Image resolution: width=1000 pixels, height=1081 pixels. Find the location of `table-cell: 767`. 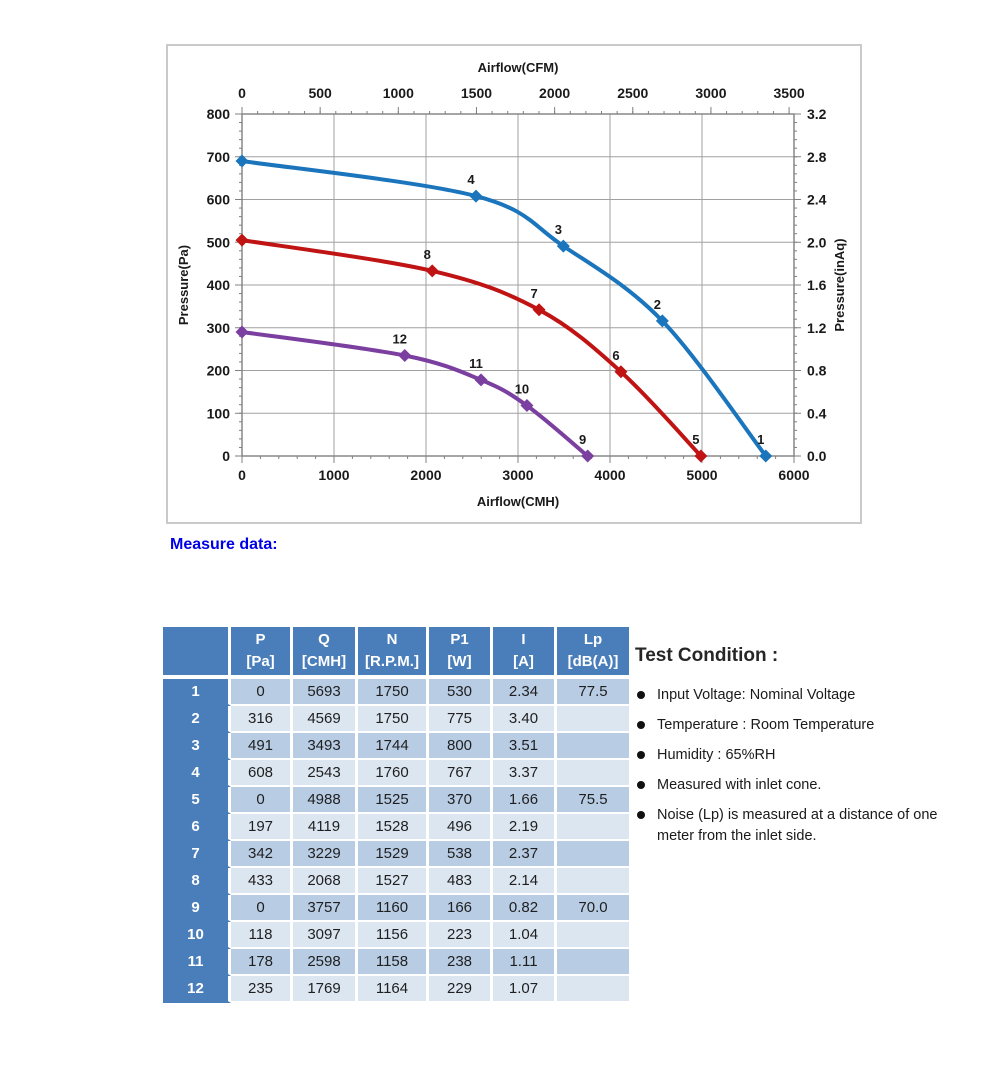

table-cell: 767 is located at coordinates (461, 773).